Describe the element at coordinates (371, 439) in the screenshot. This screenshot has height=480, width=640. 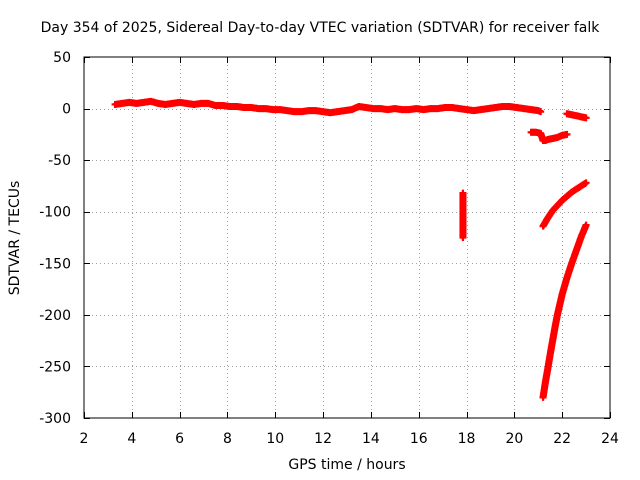
I see `x-tick-label: 14` at that location.